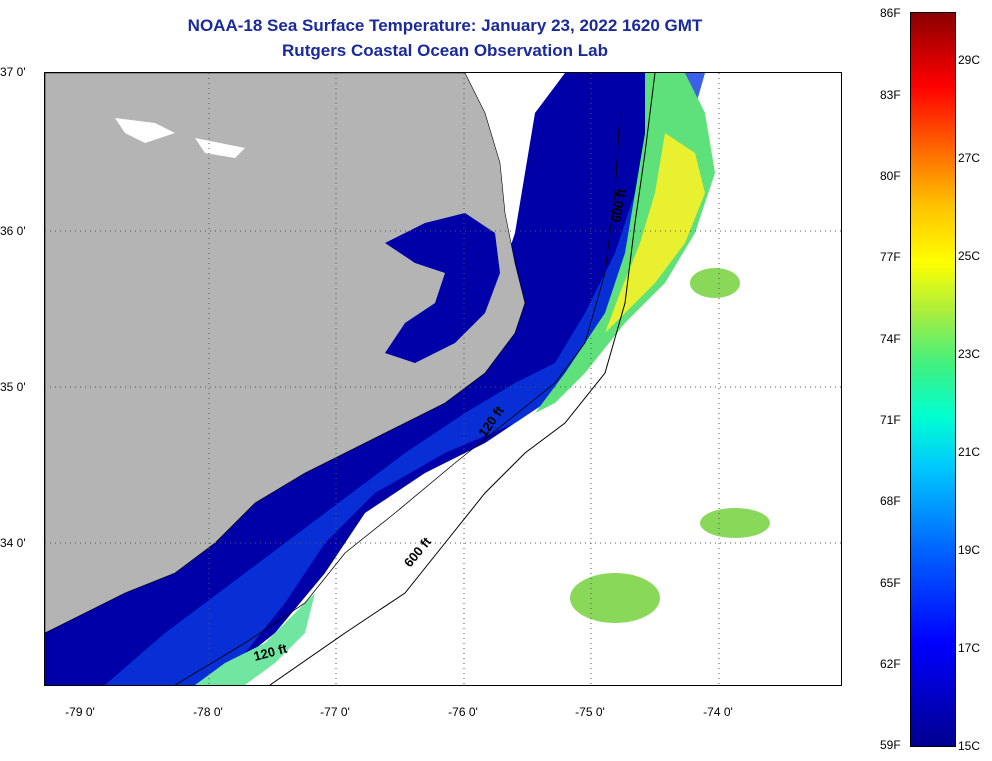  What do you see at coordinates (13, 543) in the screenshot?
I see `lat-label-34: 34 0'` at bounding box center [13, 543].